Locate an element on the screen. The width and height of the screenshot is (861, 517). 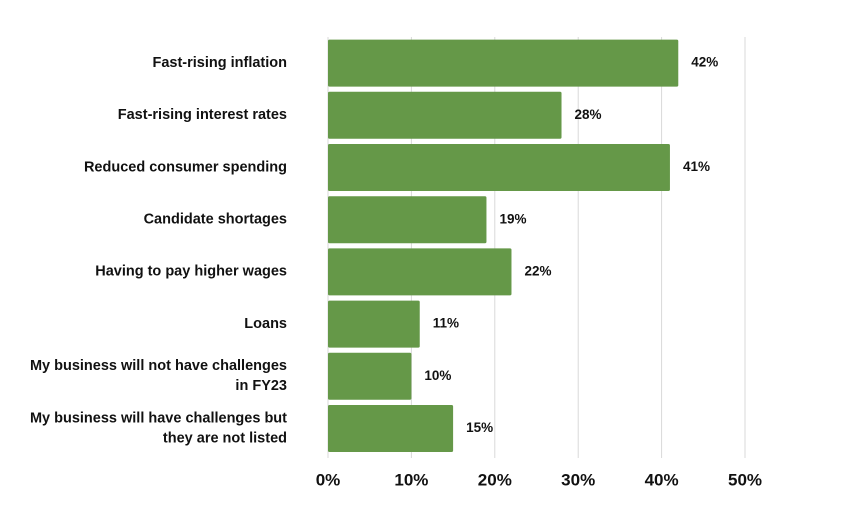
category-label: Fast-rising inflation is located at coordinates (219, 63).